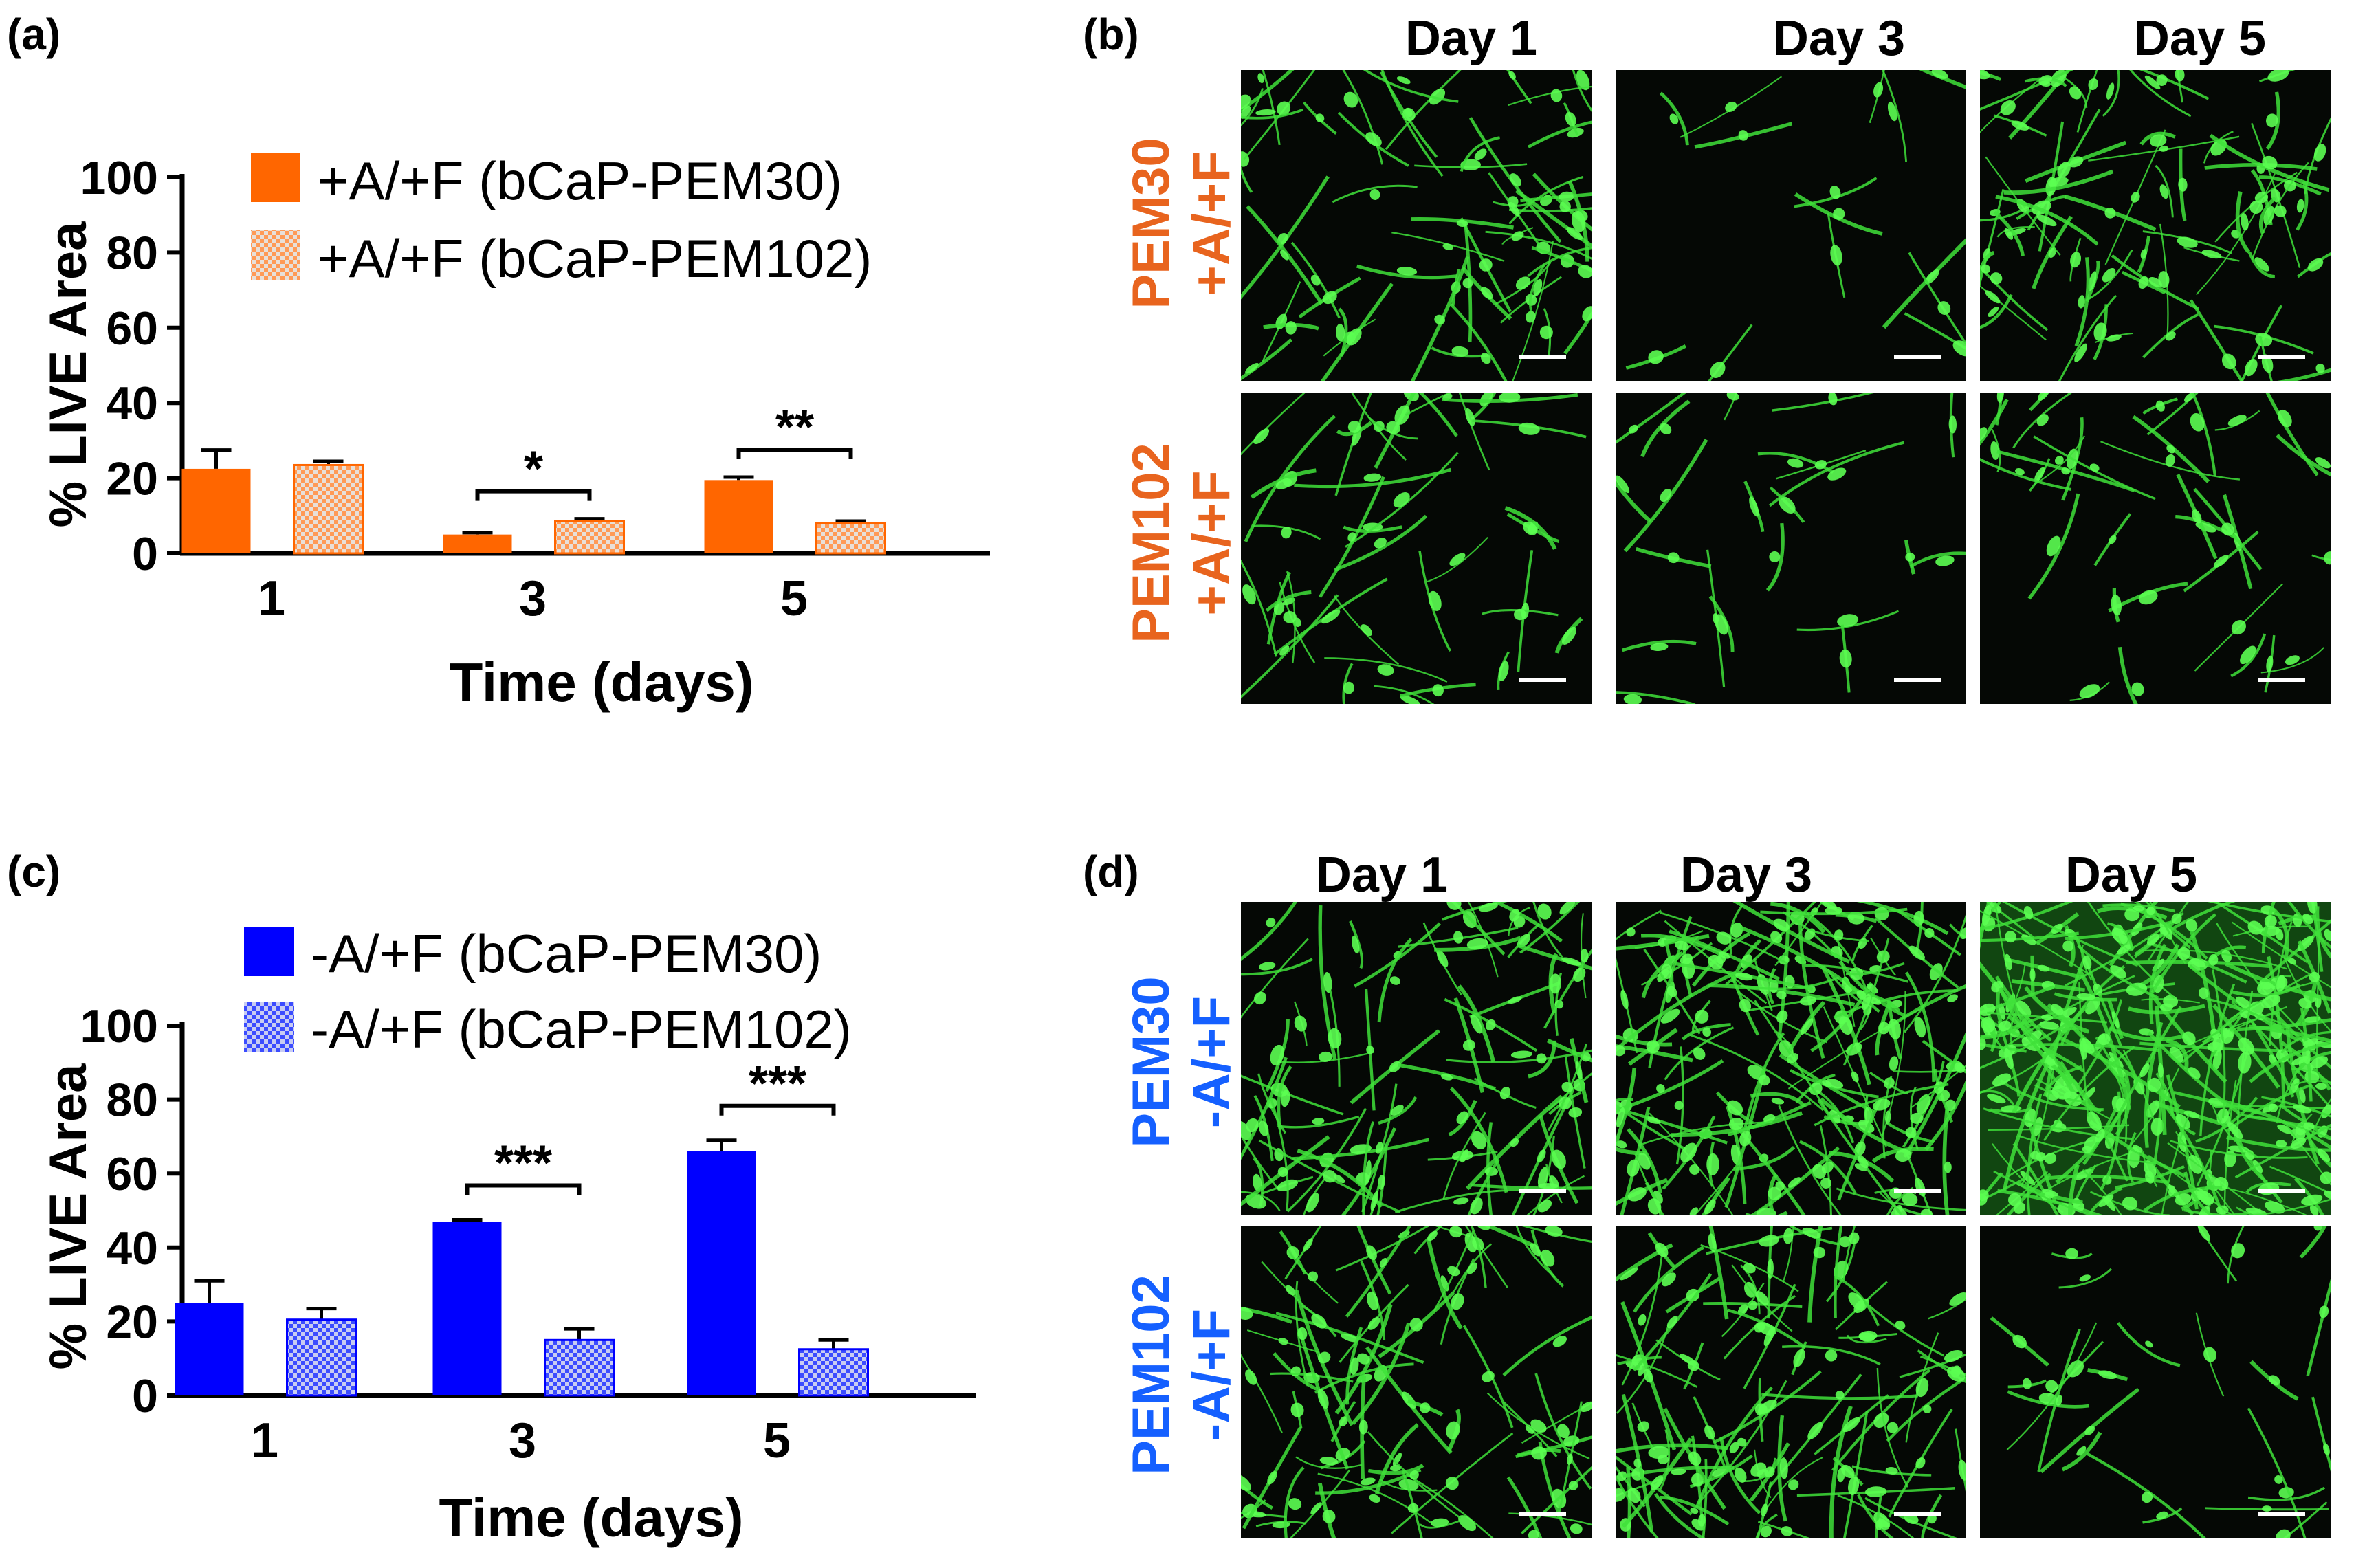 This screenshot has width=2354, height=1568. I want to click on row-label-pem102: PEM102 +A/+F, so click(1181, 543).